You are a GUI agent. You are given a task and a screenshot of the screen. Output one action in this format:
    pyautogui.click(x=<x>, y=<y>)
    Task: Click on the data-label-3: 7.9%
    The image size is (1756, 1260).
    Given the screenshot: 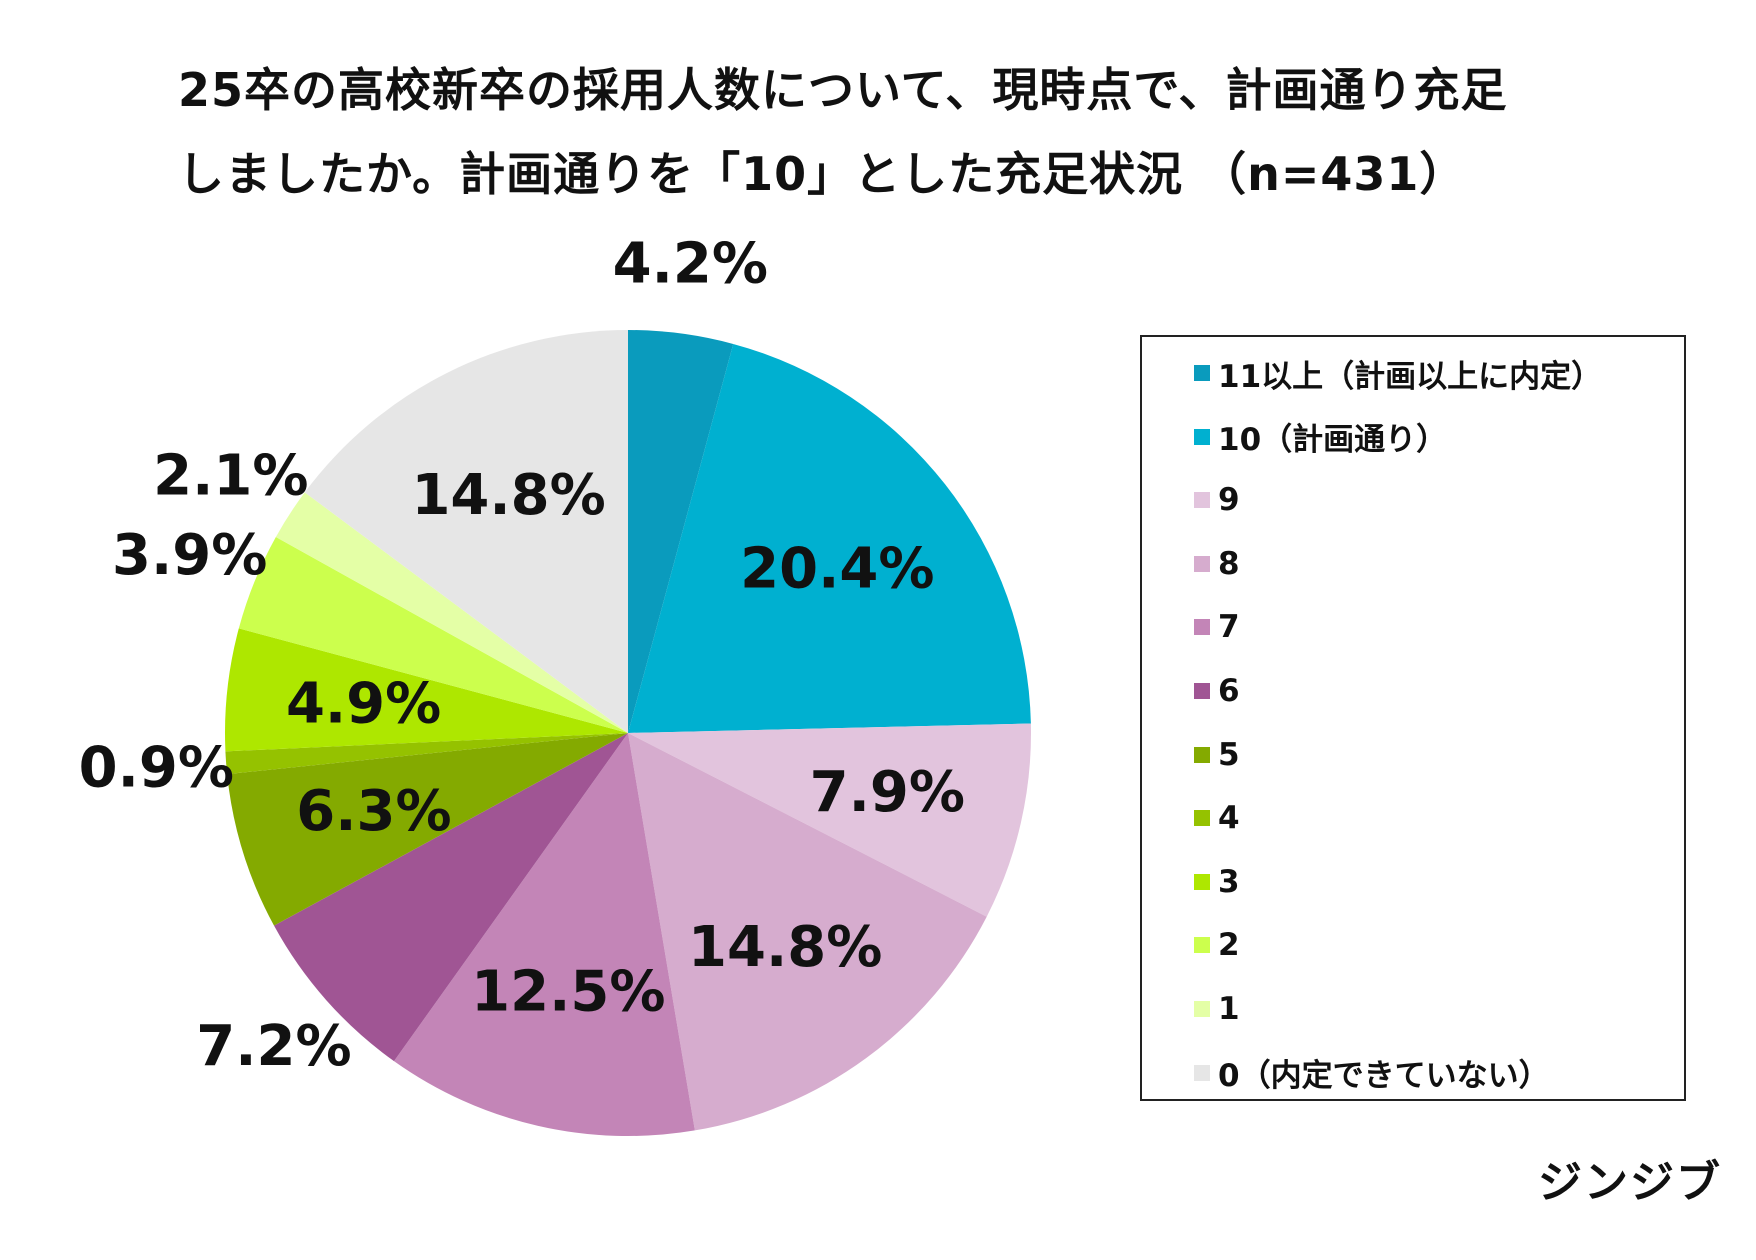 What is the action you would take?
    pyautogui.click(x=887, y=792)
    